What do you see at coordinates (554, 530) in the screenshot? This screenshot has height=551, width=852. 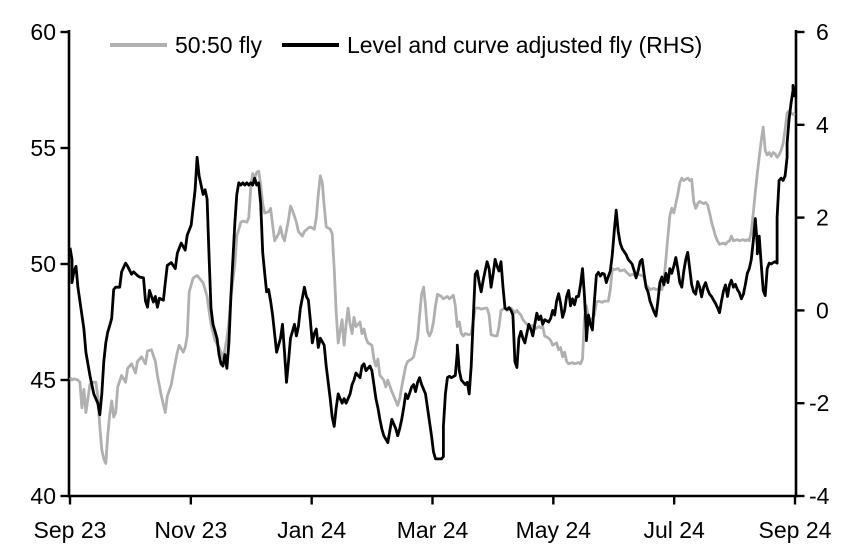 I see `x-tick-label: May 24` at bounding box center [554, 530].